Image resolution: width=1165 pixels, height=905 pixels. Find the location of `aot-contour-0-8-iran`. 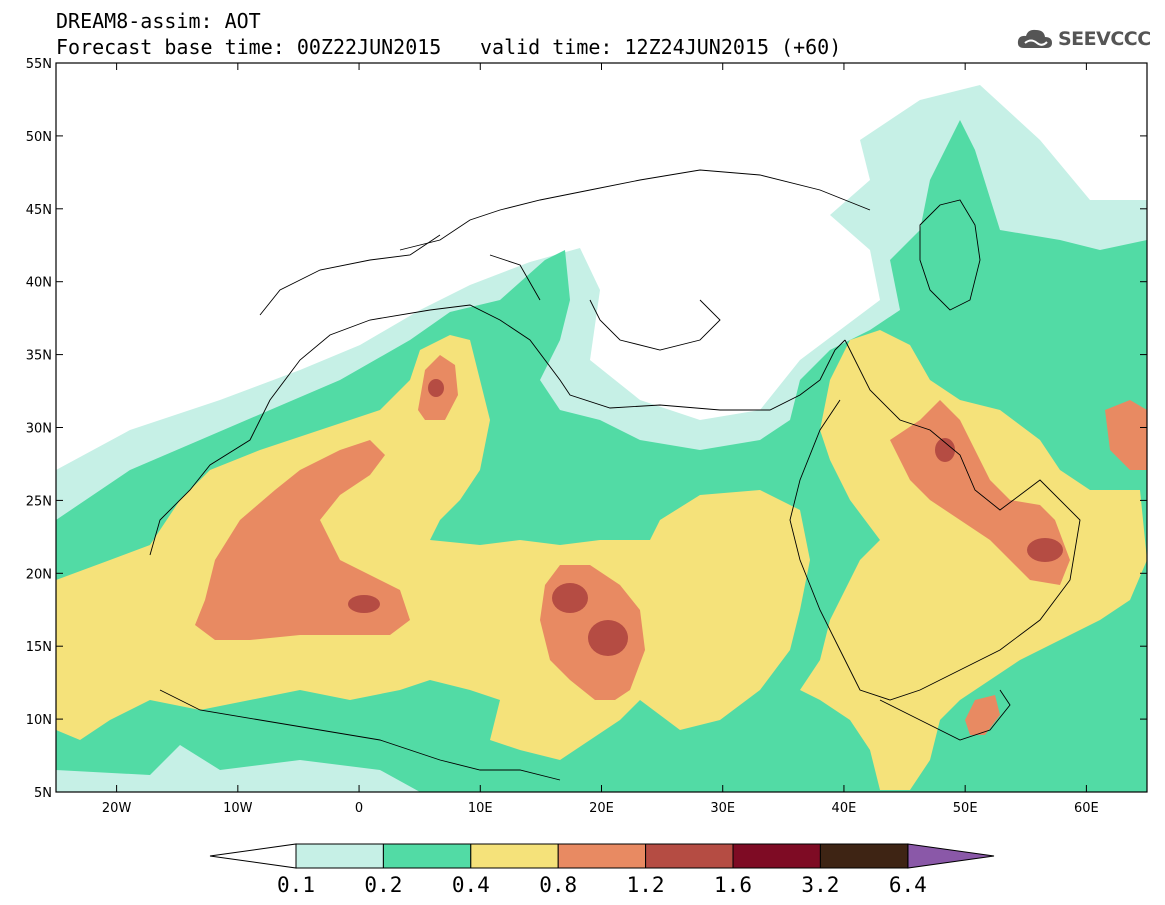

aot-contour-0-8-iran is located at coordinates (1126, 435).